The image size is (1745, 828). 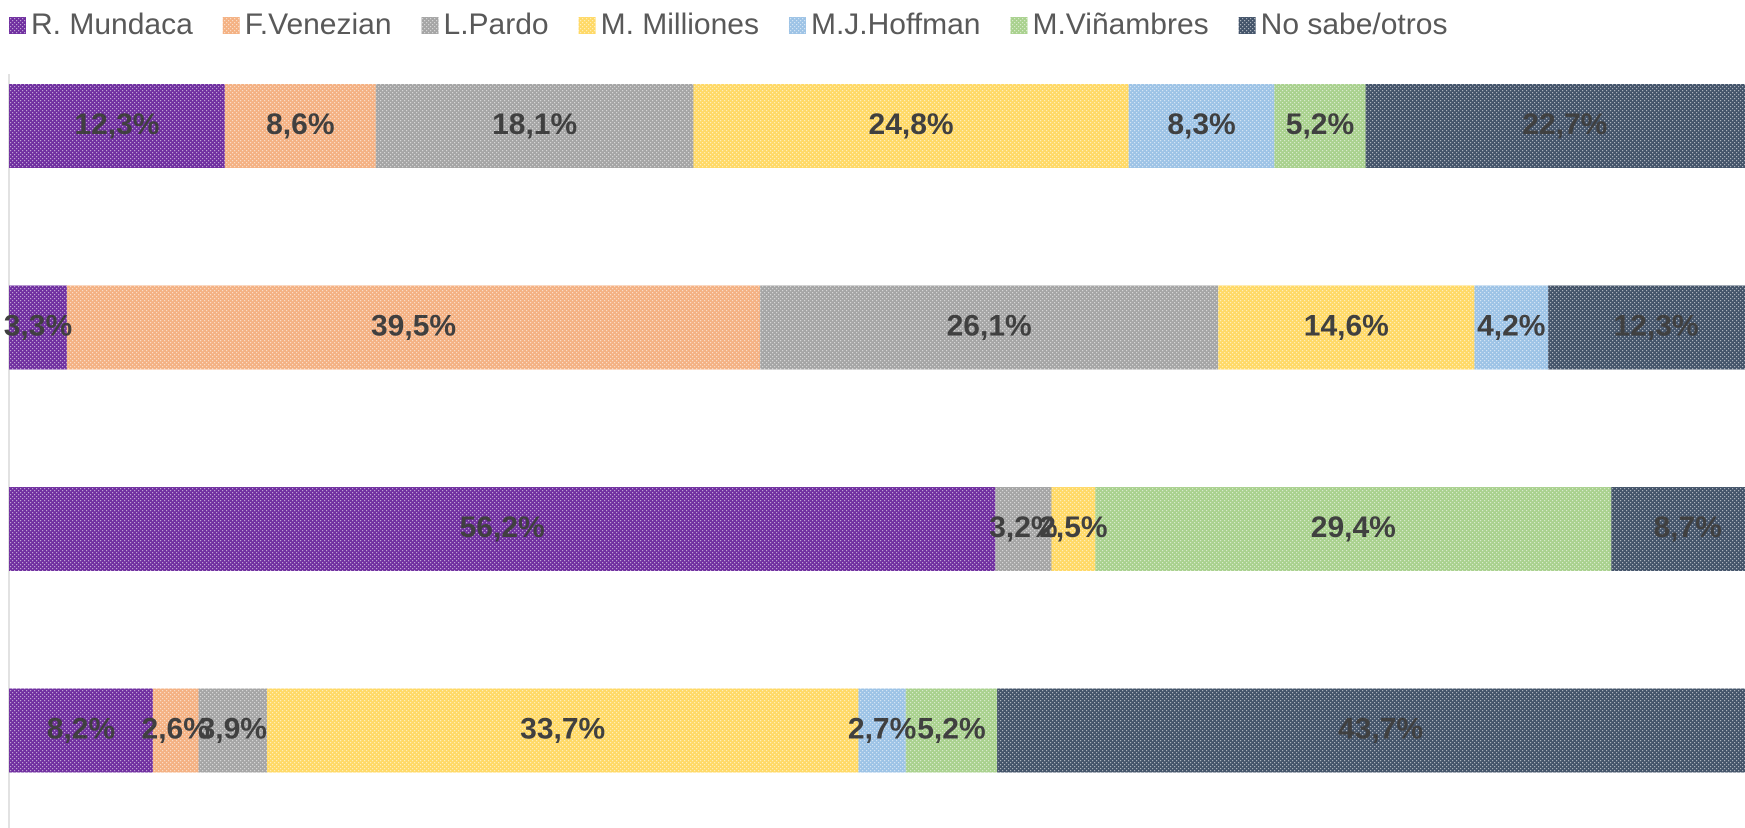 I want to click on data-label: 39,5%, so click(x=413, y=325).